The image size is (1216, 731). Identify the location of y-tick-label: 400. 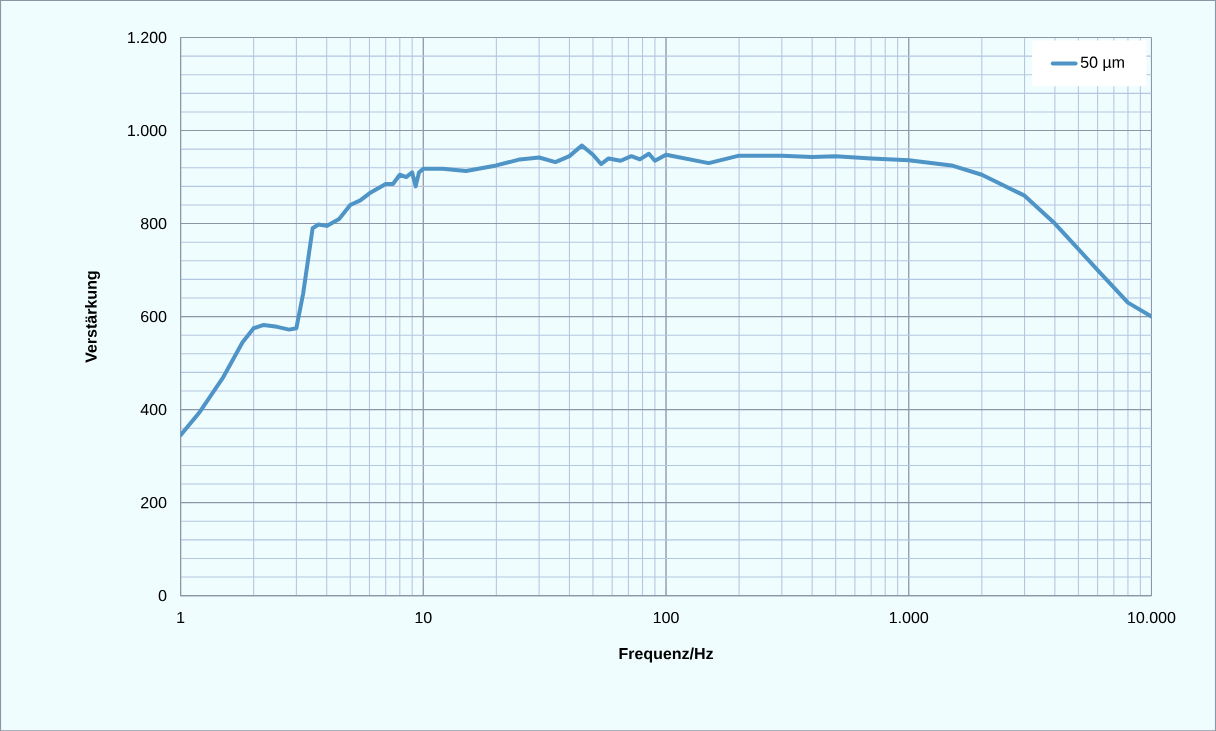
(153, 409).